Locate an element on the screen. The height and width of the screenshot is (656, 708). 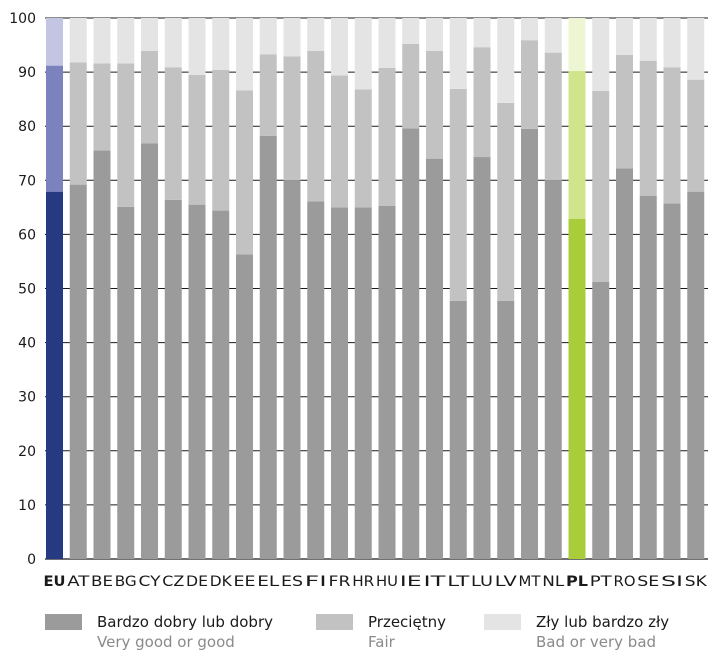
x-tick-label-at: AT is located at coordinates (78, 582).